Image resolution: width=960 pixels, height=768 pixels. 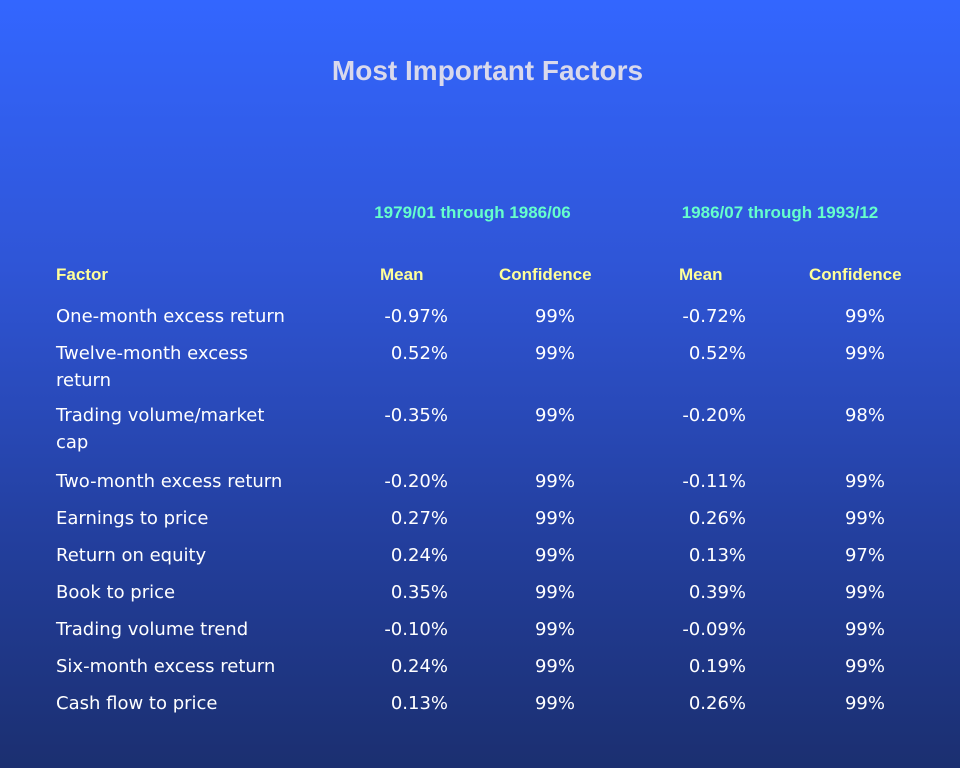 I want to click on mean-first: 0.35%, so click(x=419, y=592).